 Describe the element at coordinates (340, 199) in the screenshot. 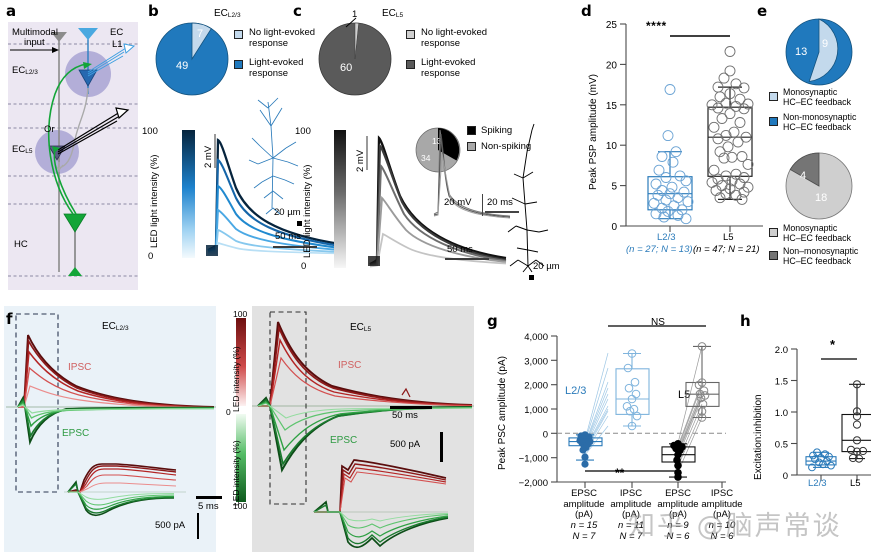

I see `panel-c-led-colorbar` at that location.